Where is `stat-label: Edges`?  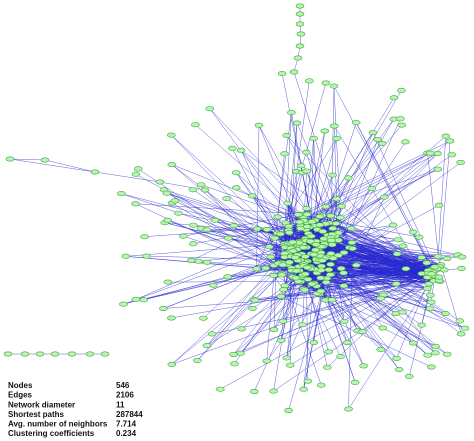
stat-label: Edges is located at coordinates (20, 395).